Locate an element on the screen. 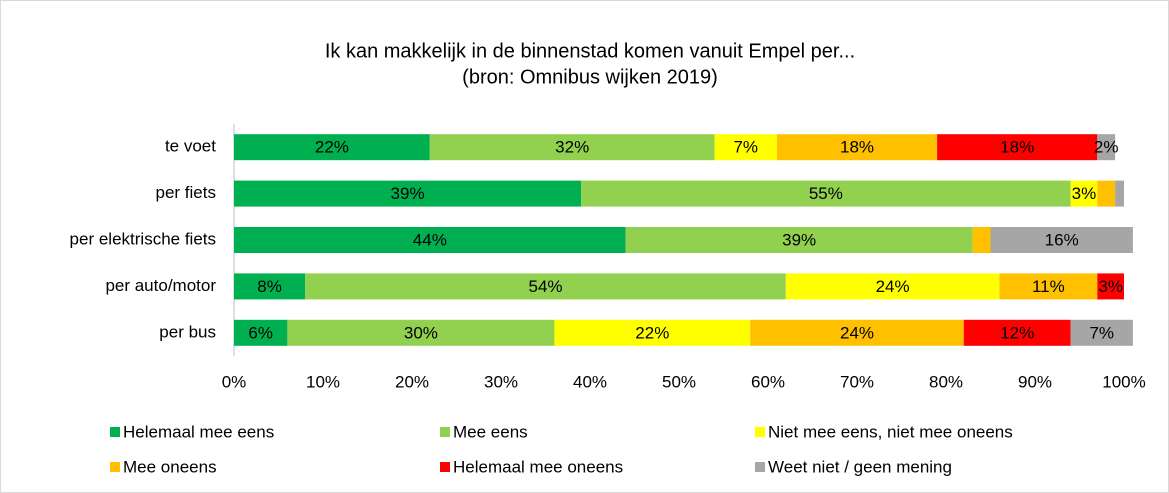 This screenshot has width=1169, height=493. data-label: 32% is located at coordinates (572, 147).